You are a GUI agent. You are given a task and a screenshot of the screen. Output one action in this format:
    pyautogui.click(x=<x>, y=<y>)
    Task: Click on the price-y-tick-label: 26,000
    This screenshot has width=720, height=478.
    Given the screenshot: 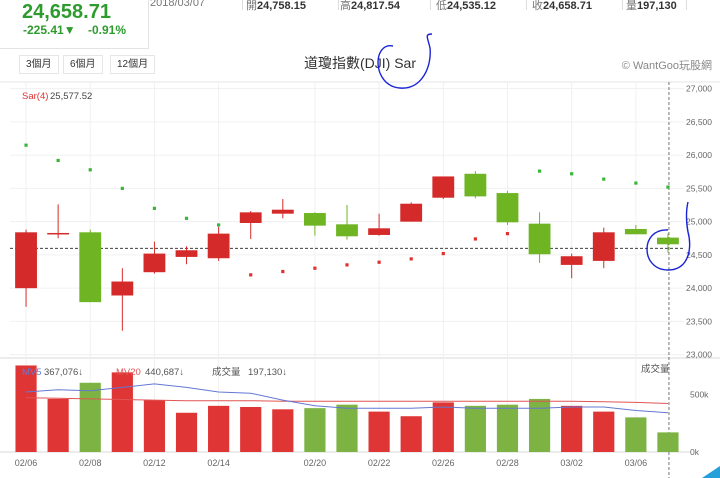 What is the action you would take?
    pyautogui.click(x=699, y=155)
    